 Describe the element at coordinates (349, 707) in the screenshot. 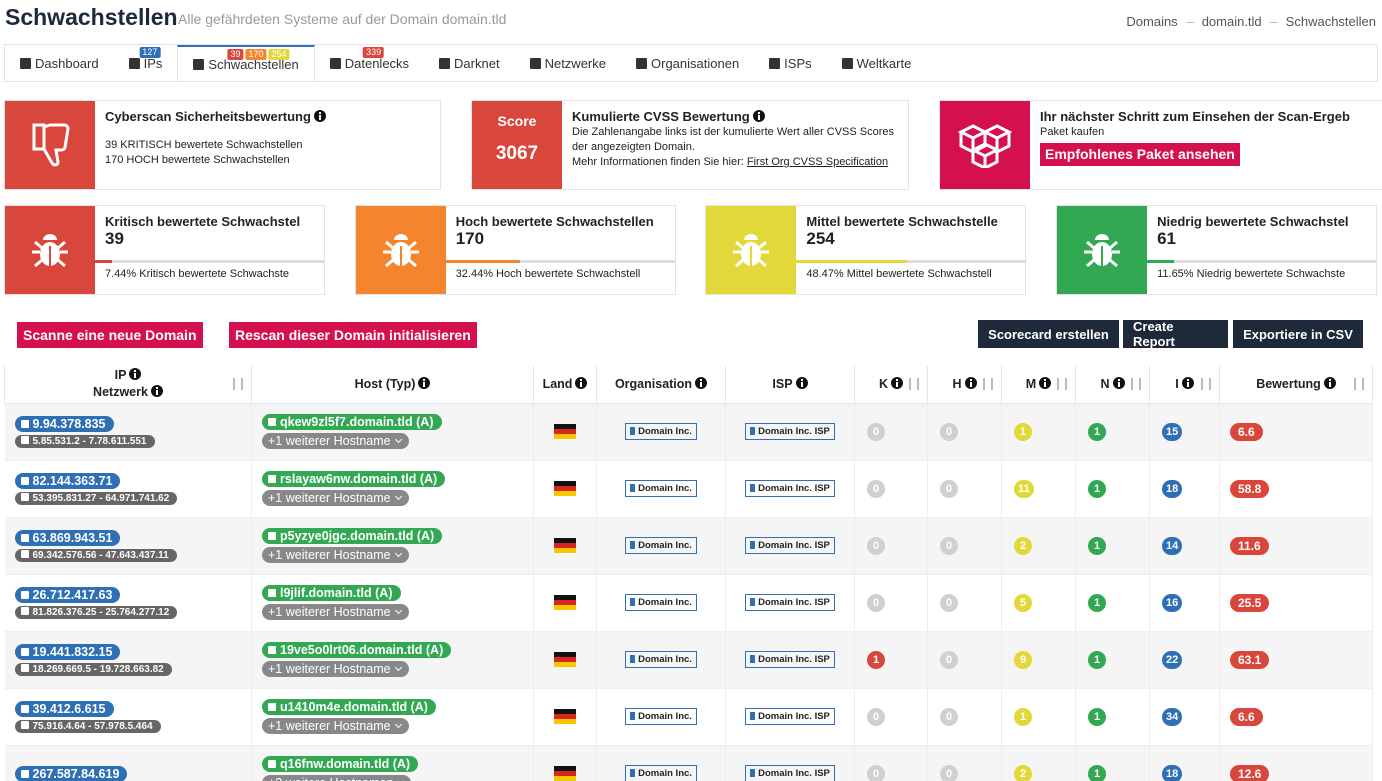

I see `host-pill: u1410m4e.domain.tld (A)` at that location.